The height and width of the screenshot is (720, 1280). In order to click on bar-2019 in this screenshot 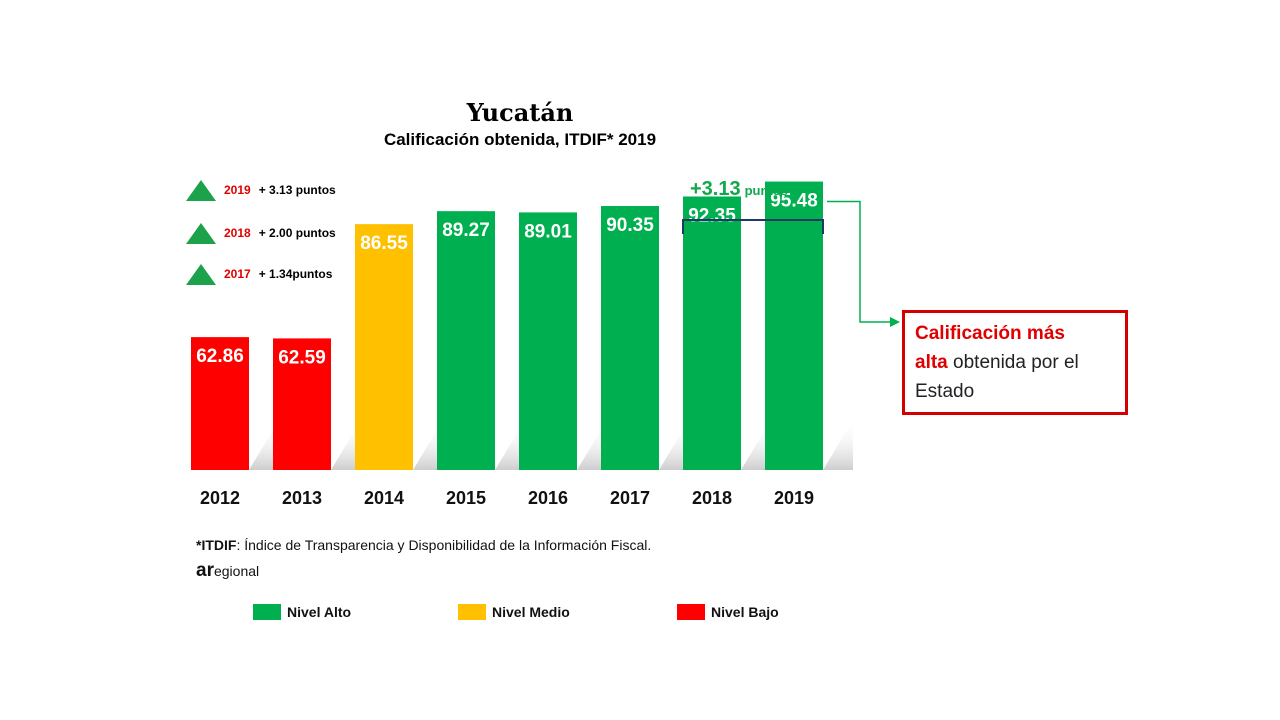, I will do `click(794, 325)`.